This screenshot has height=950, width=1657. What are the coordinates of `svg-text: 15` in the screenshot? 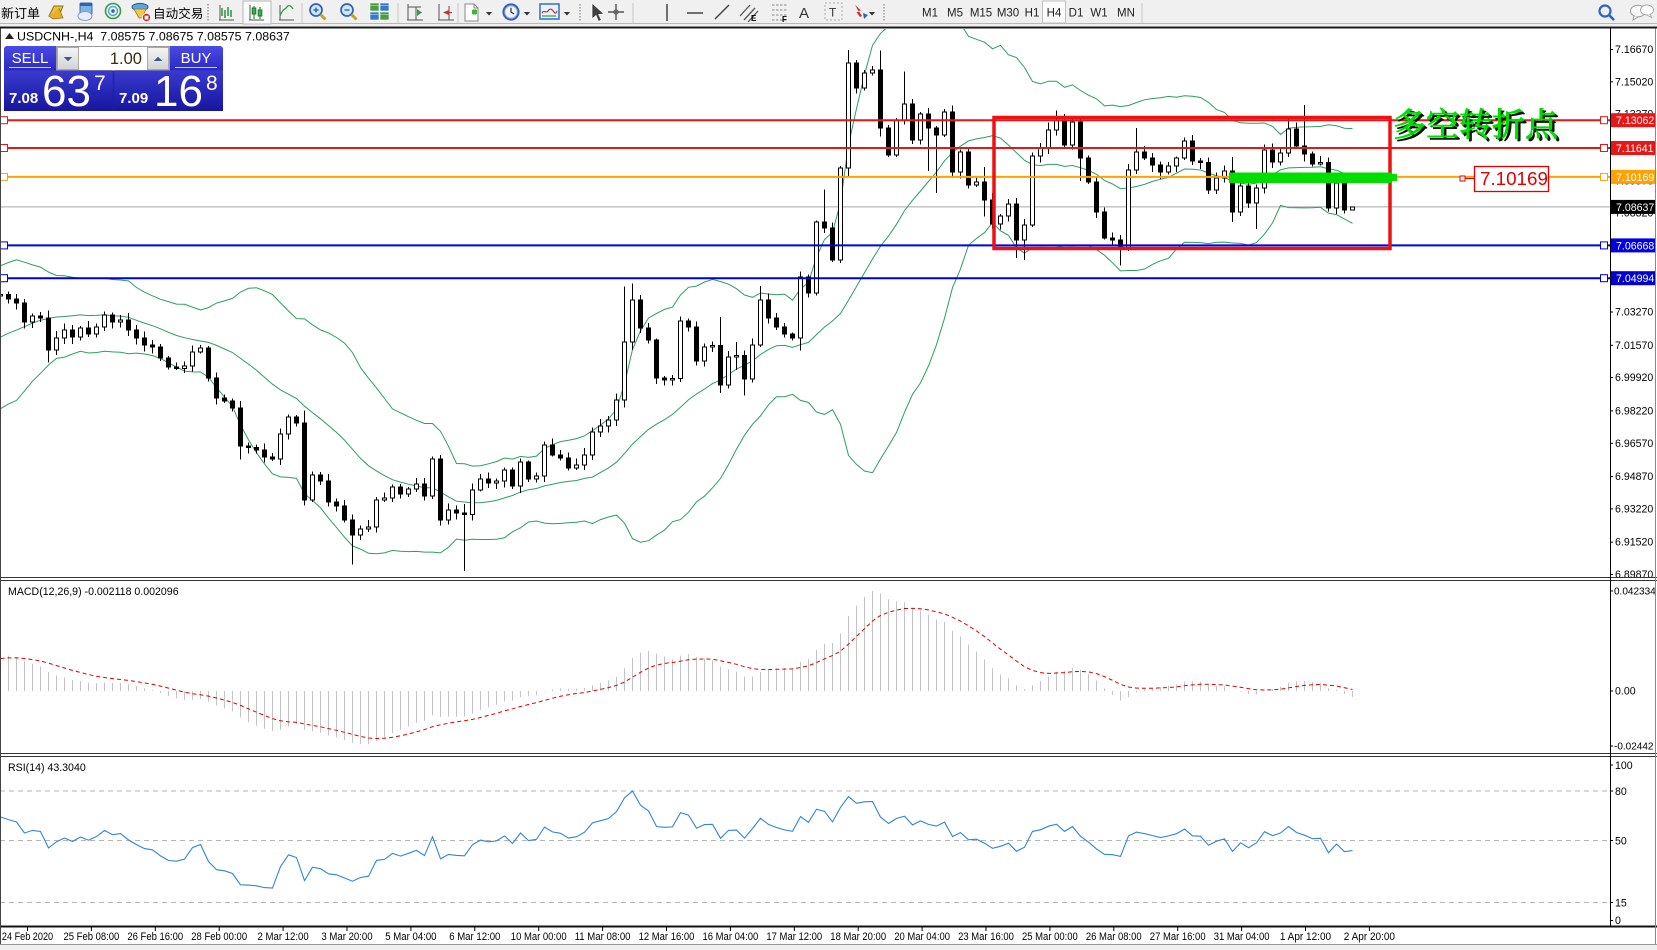 It's located at (1621, 904).